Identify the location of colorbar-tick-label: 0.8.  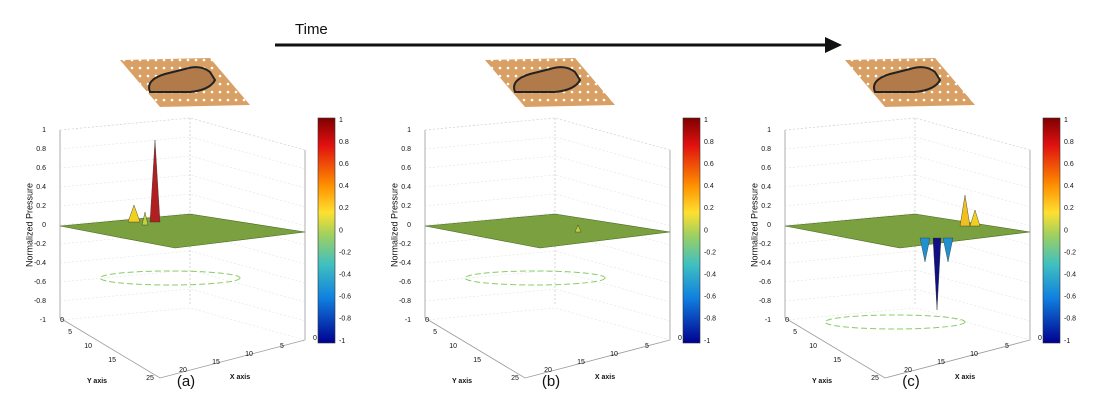
(1069, 142).